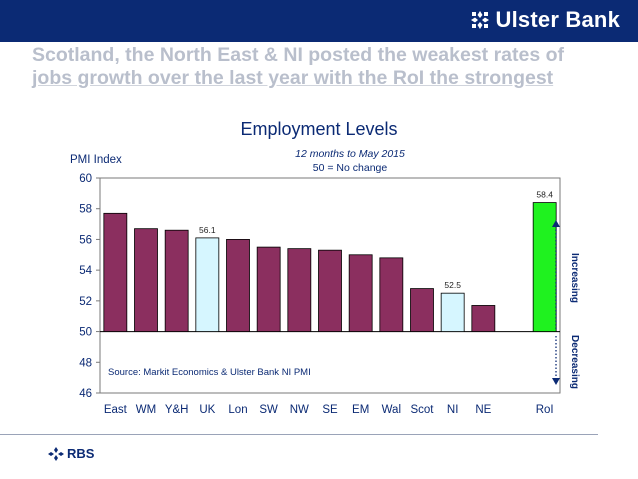 The height and width of the screenshot is (479, 638). What do you see at coordinates (85, 394) in the screenshot?
I see `y-tick-label: 46` at bounding box center [85, 394].